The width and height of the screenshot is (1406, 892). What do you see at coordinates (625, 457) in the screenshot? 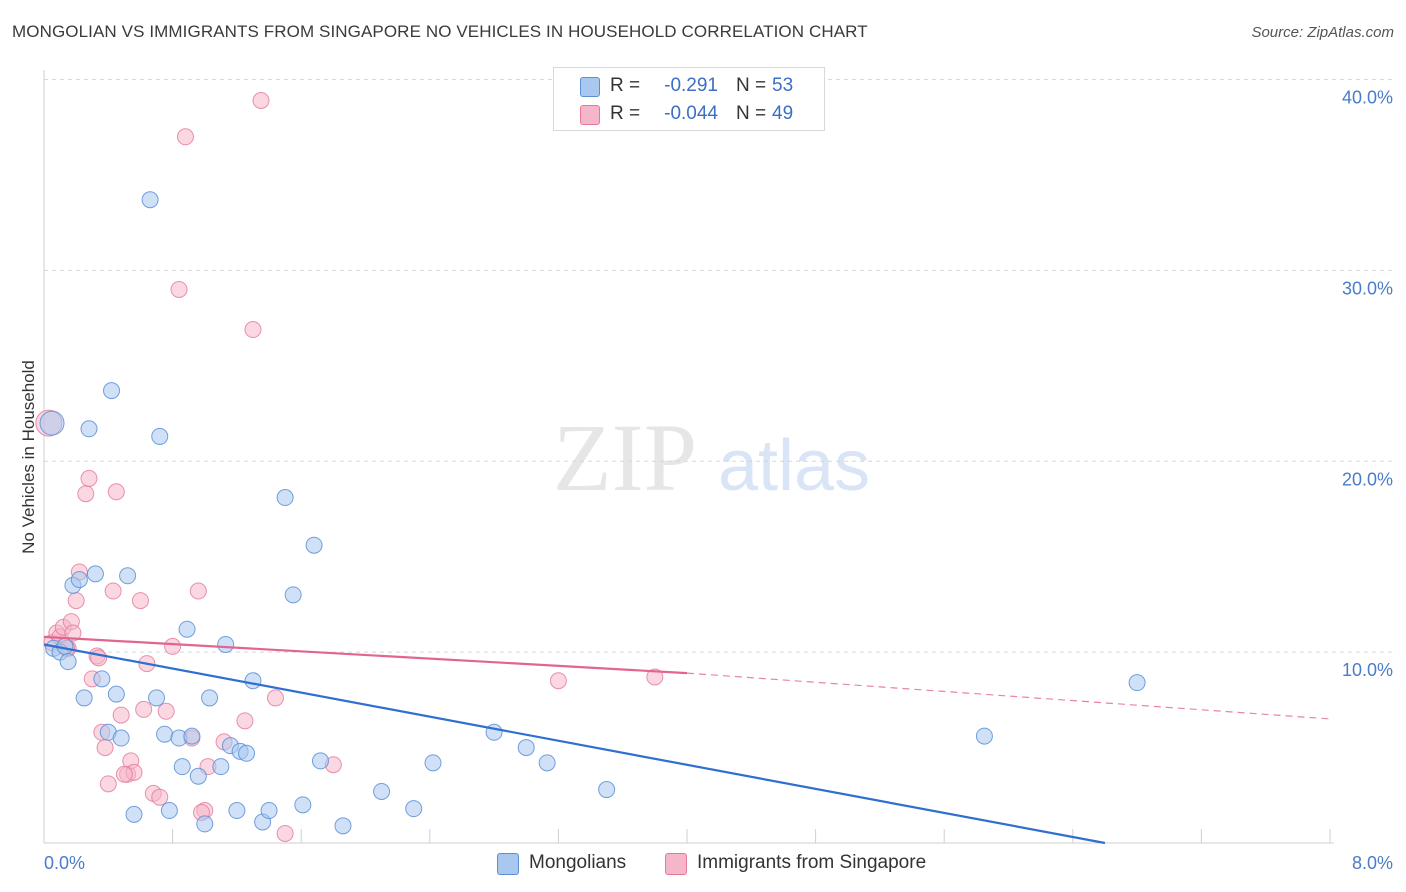
I see `watermark-zip: ZIP` at bounding box center [625, 457].